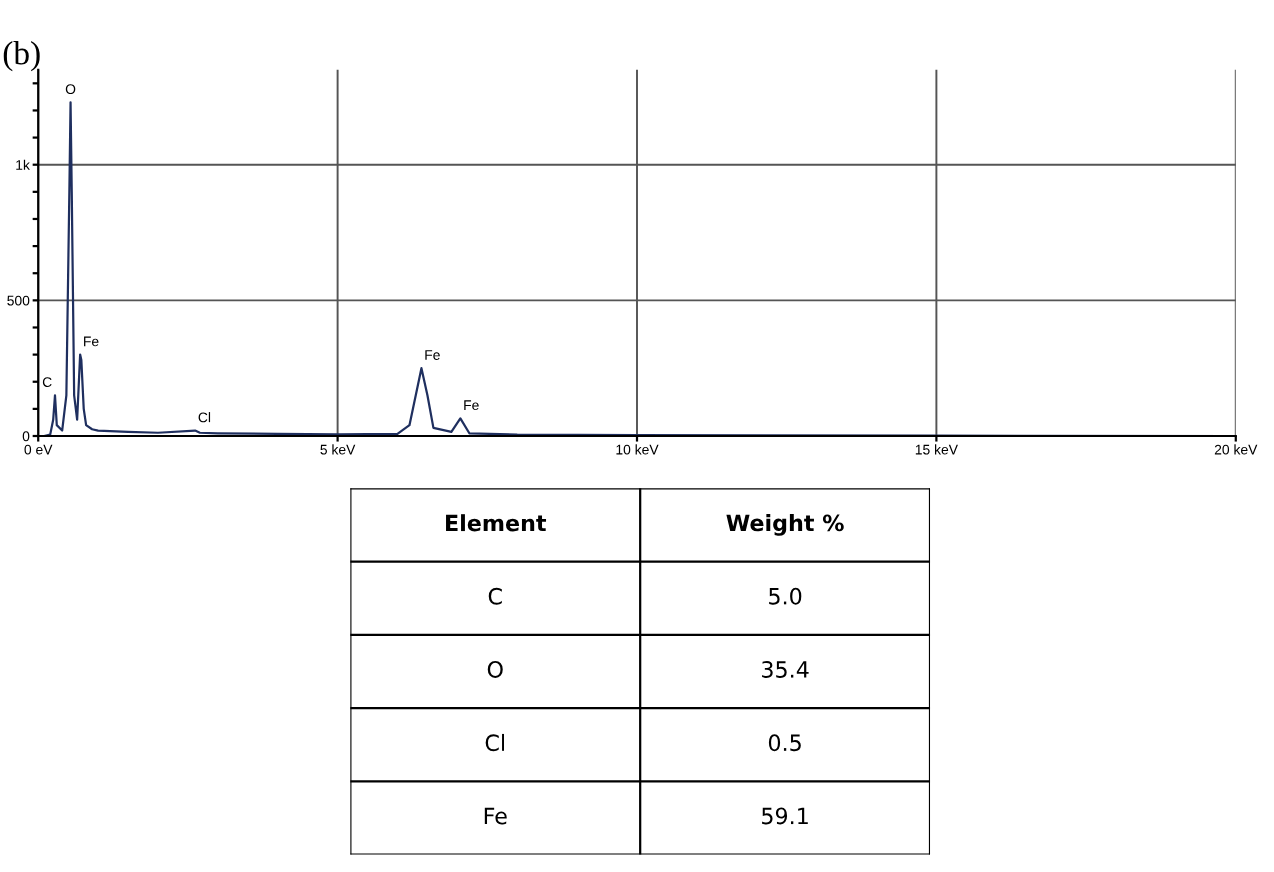 The height and width of the screenshot is (872, 1274). What do you see at coordinates (785, 669) in the screenshot?
I see `data-label: 35.4` at bounding box center [785, 669].